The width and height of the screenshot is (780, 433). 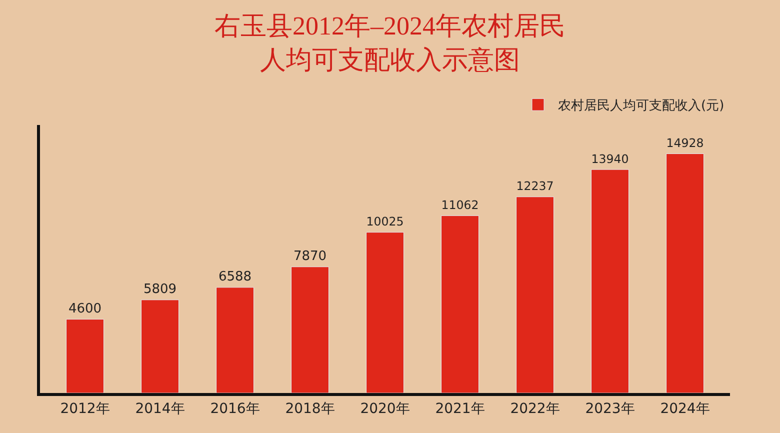 What do you see at coordinates (310, 408) in the screenshot?
I see `x-tick-label: 2018年` at bounding box center [310, 408].